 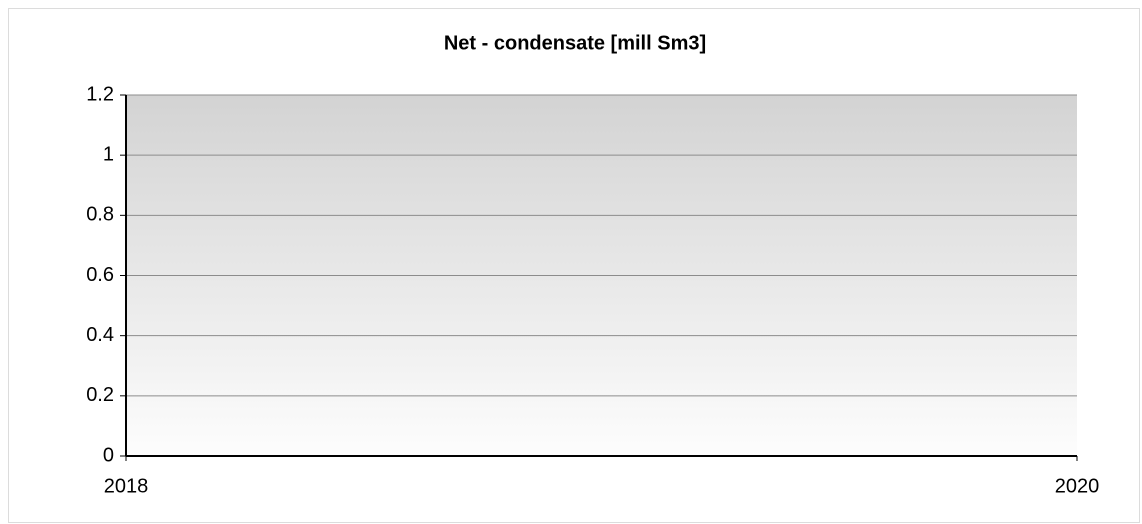 I want to click on y-tick-label: 0.2, so click(x=100, y=395).